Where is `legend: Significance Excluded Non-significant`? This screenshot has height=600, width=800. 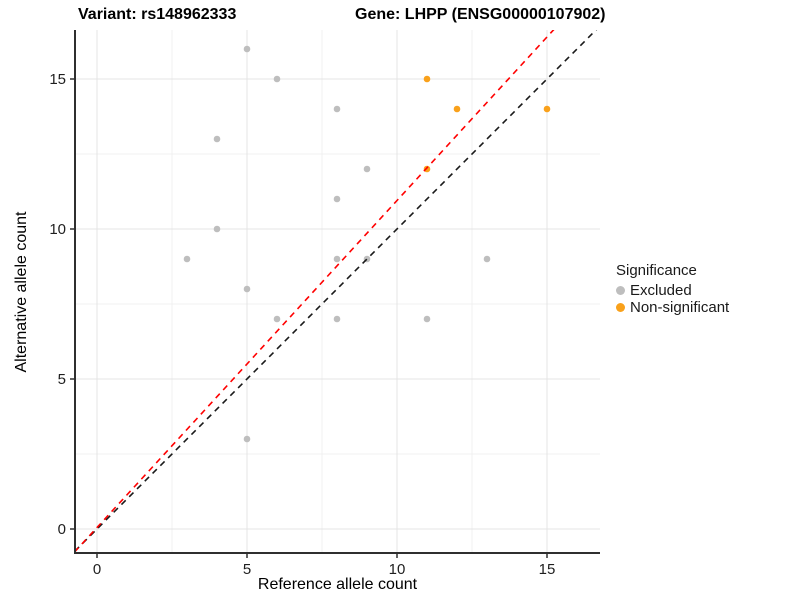
legend: Significance Excluded Non-significant is located at coordinates (672, 289).